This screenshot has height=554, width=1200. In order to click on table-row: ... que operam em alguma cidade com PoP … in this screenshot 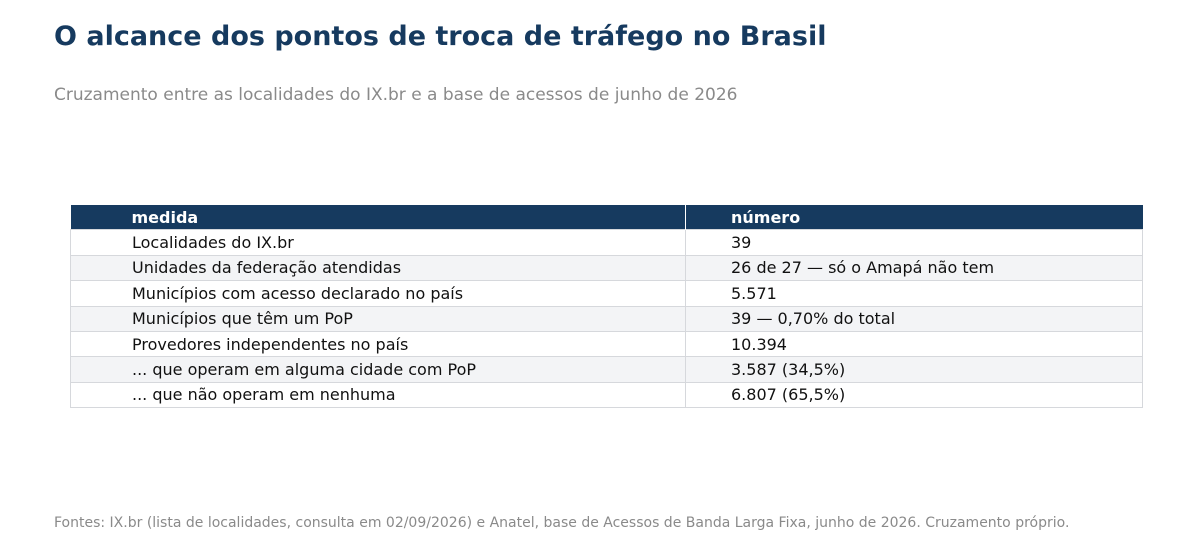, I will do `click(606, 369)`.